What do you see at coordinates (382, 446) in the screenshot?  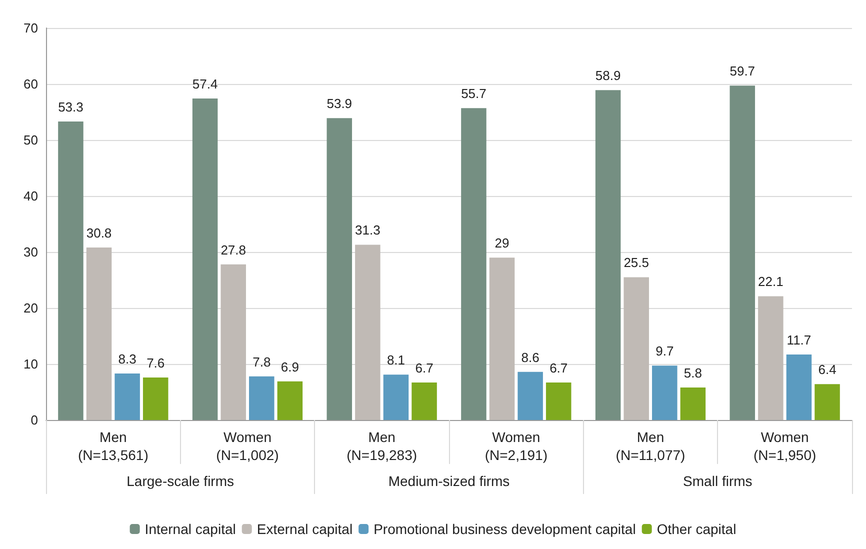 I see `x-tick-label: Men (N=19,283)` at bounding box center [382, 446].